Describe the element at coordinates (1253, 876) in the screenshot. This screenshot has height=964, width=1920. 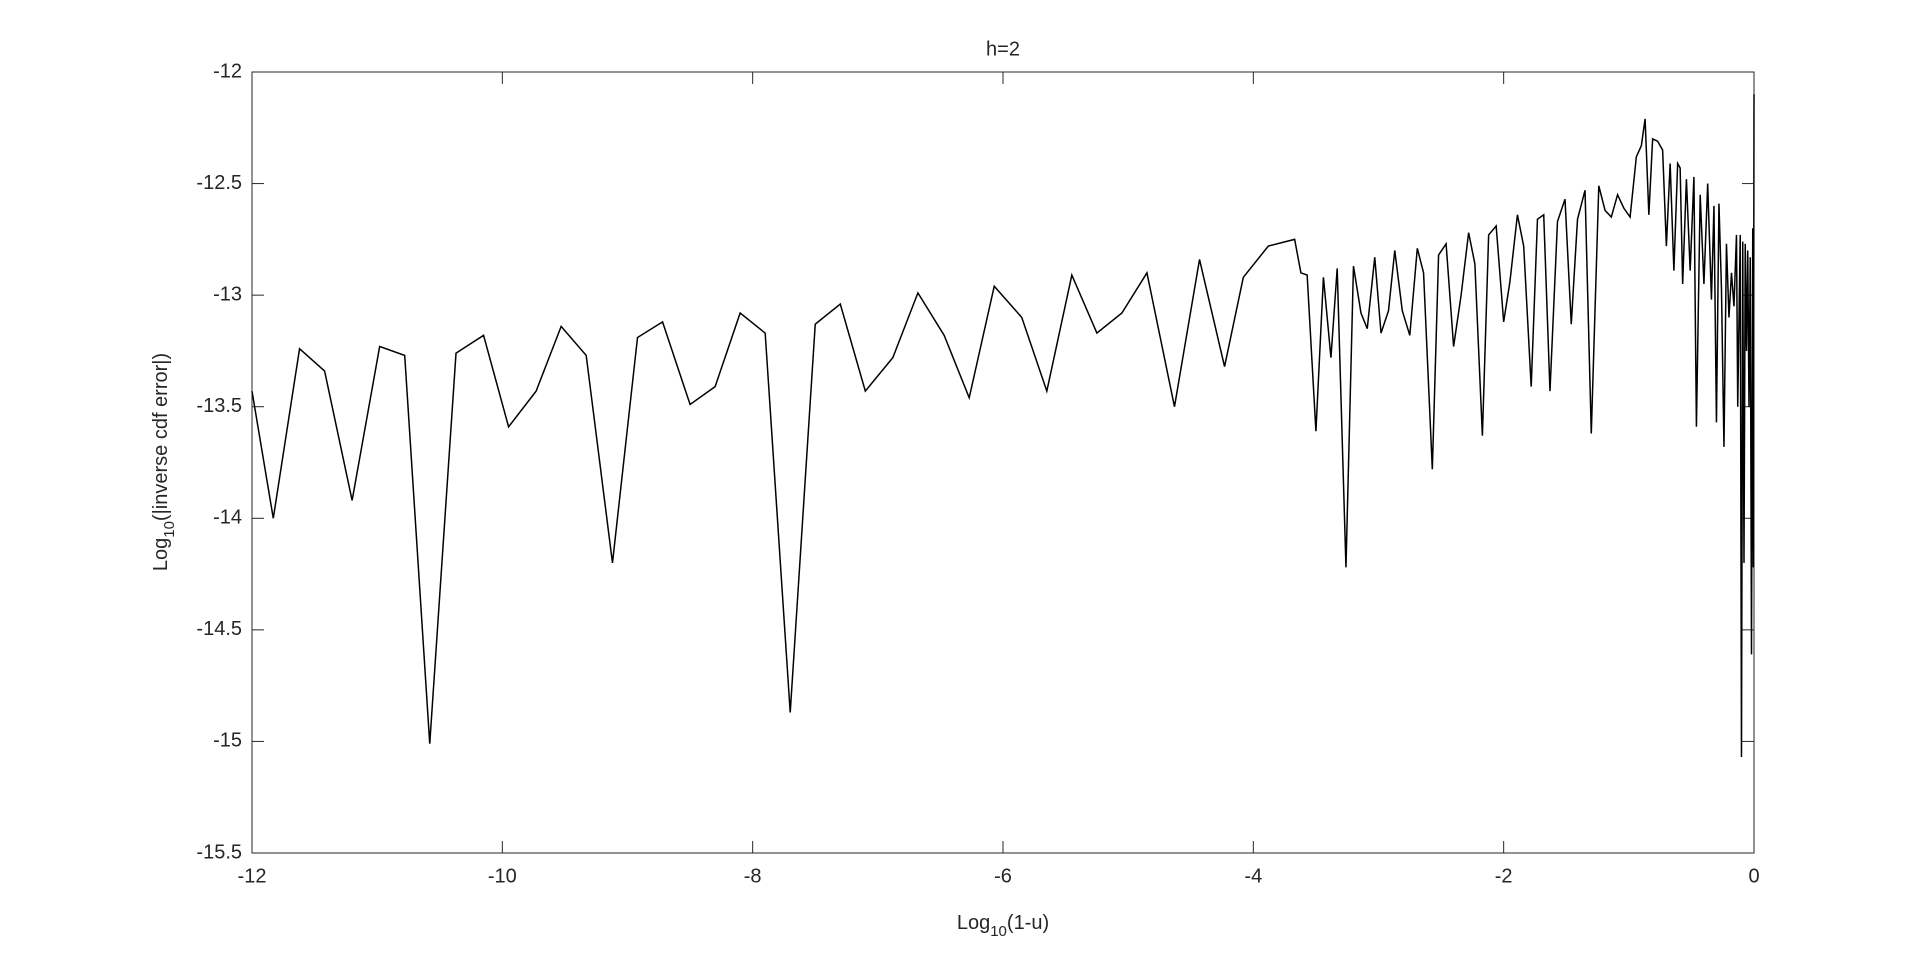
I see `x-tick-label: -4` at that location.